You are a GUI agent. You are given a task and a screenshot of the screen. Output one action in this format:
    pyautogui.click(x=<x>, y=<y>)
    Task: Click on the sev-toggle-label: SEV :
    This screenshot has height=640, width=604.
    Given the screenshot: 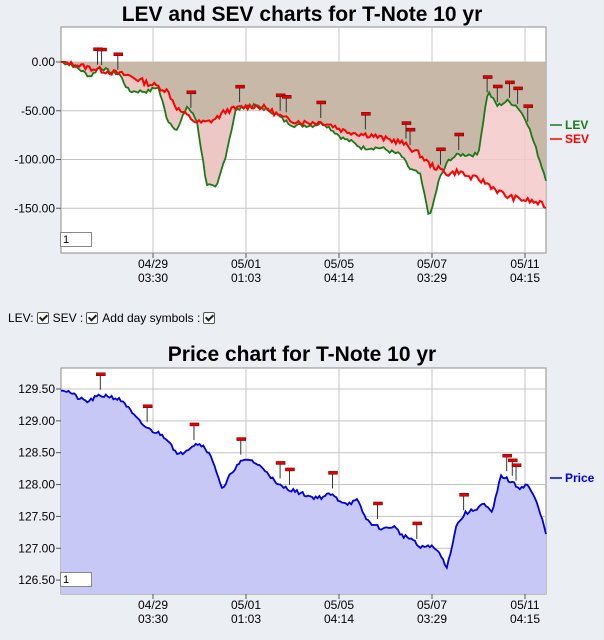 What is the action you would take?
    pyautogui.click(x=68, y=318)
    